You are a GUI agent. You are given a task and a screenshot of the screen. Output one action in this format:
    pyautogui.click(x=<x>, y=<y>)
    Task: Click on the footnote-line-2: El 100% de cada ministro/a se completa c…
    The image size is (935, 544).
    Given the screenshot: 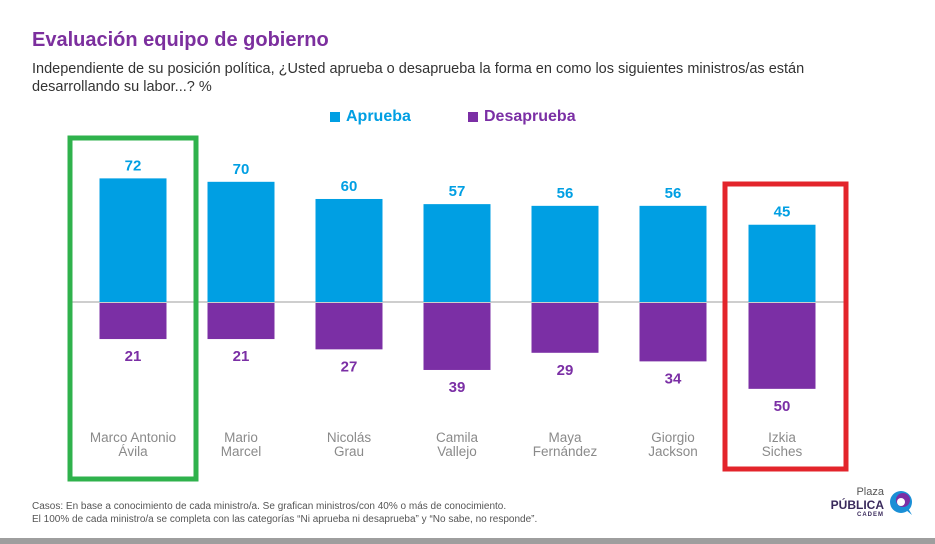 What is the action you would take?
    pyautogui.click(x=285, y=519)
    